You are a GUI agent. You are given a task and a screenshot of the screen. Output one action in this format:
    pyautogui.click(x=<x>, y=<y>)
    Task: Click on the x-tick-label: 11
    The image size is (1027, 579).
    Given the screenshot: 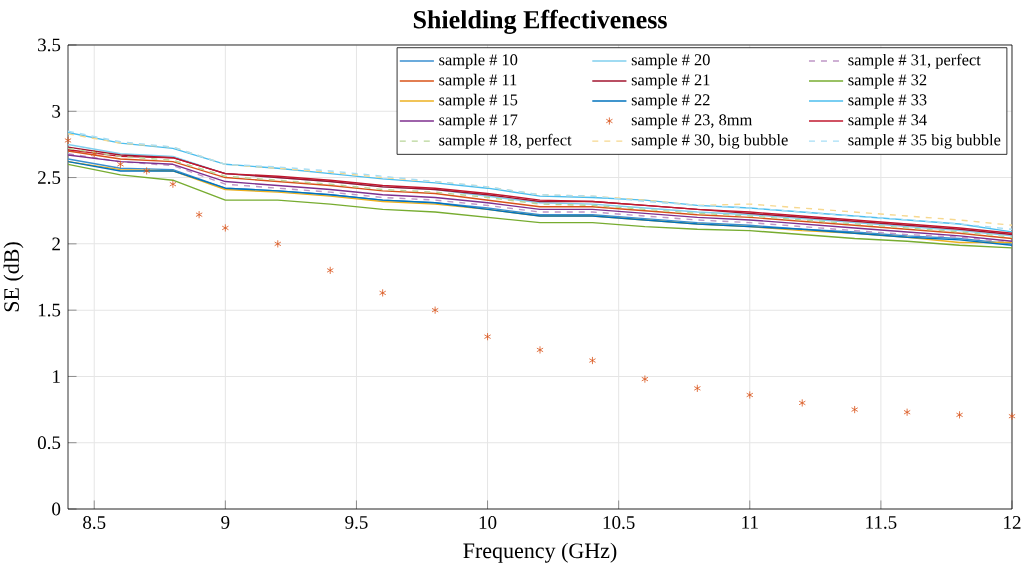 What is the action you would take?
    pyautogui.click(x=750, y=522)
    